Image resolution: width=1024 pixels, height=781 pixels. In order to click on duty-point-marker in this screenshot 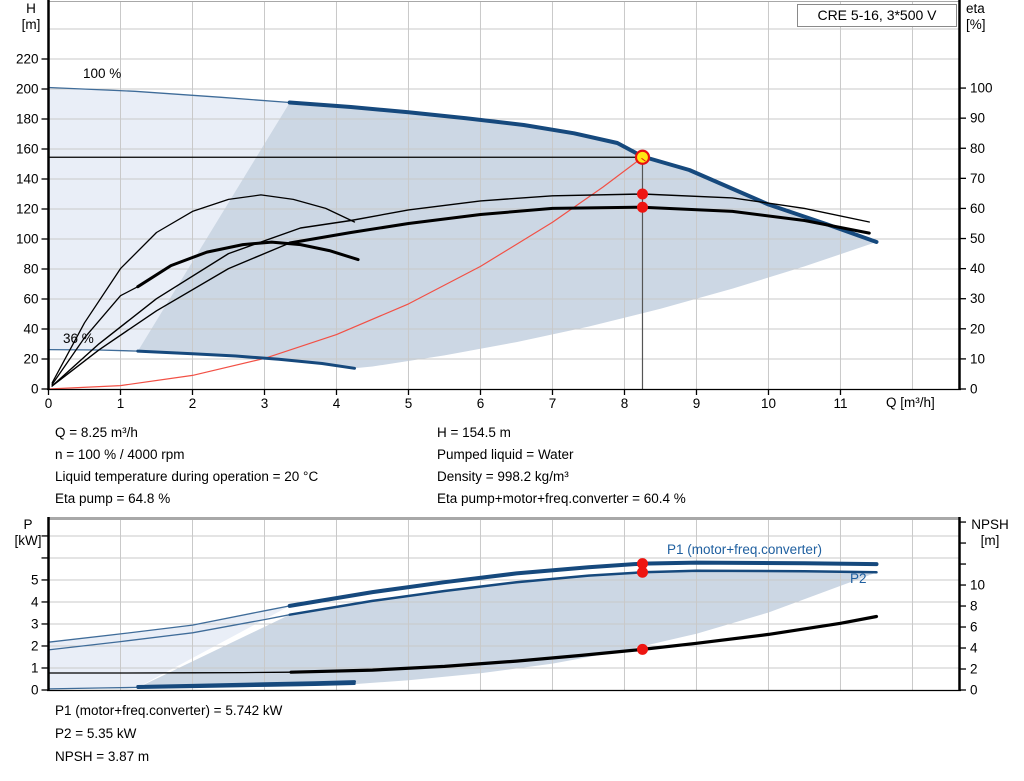, I will do `click(642, 157)`.